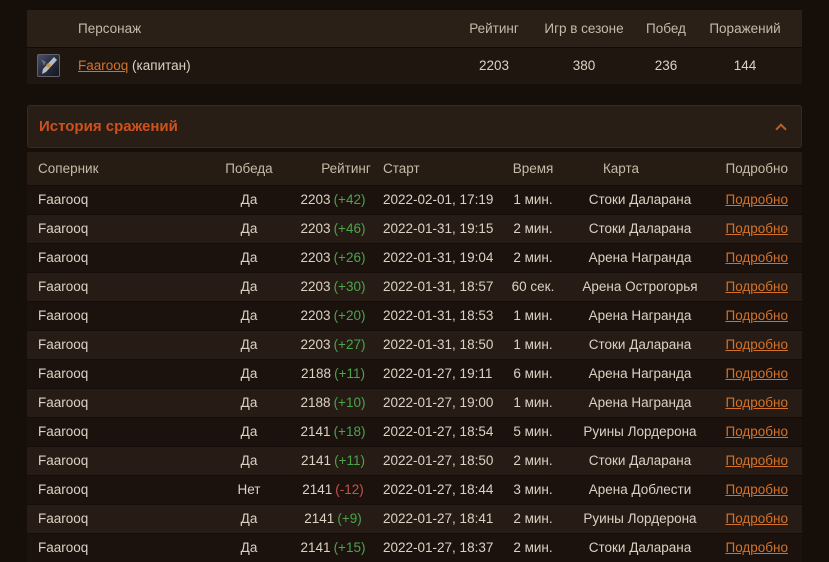  Describe the element at coordinates (440, 199) in the screenshot. I see `start-cell: 2022-02-01, 17:19` at that location.